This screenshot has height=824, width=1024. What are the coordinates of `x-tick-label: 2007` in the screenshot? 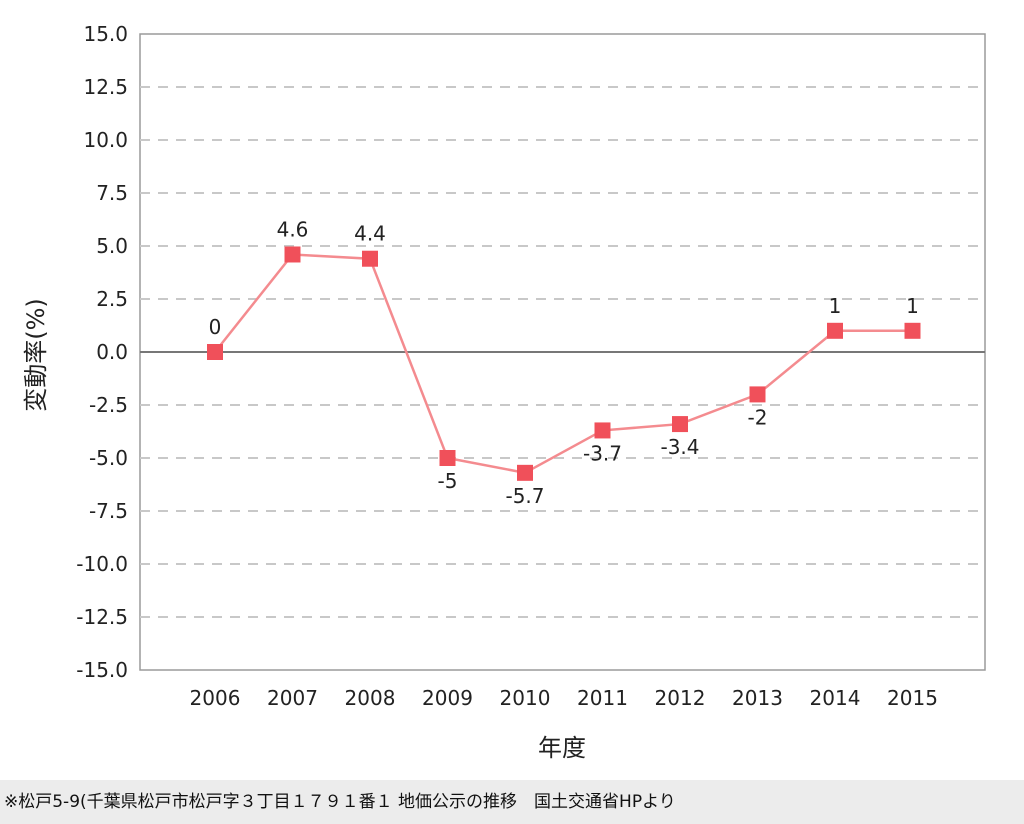 It's located at (292, 698).